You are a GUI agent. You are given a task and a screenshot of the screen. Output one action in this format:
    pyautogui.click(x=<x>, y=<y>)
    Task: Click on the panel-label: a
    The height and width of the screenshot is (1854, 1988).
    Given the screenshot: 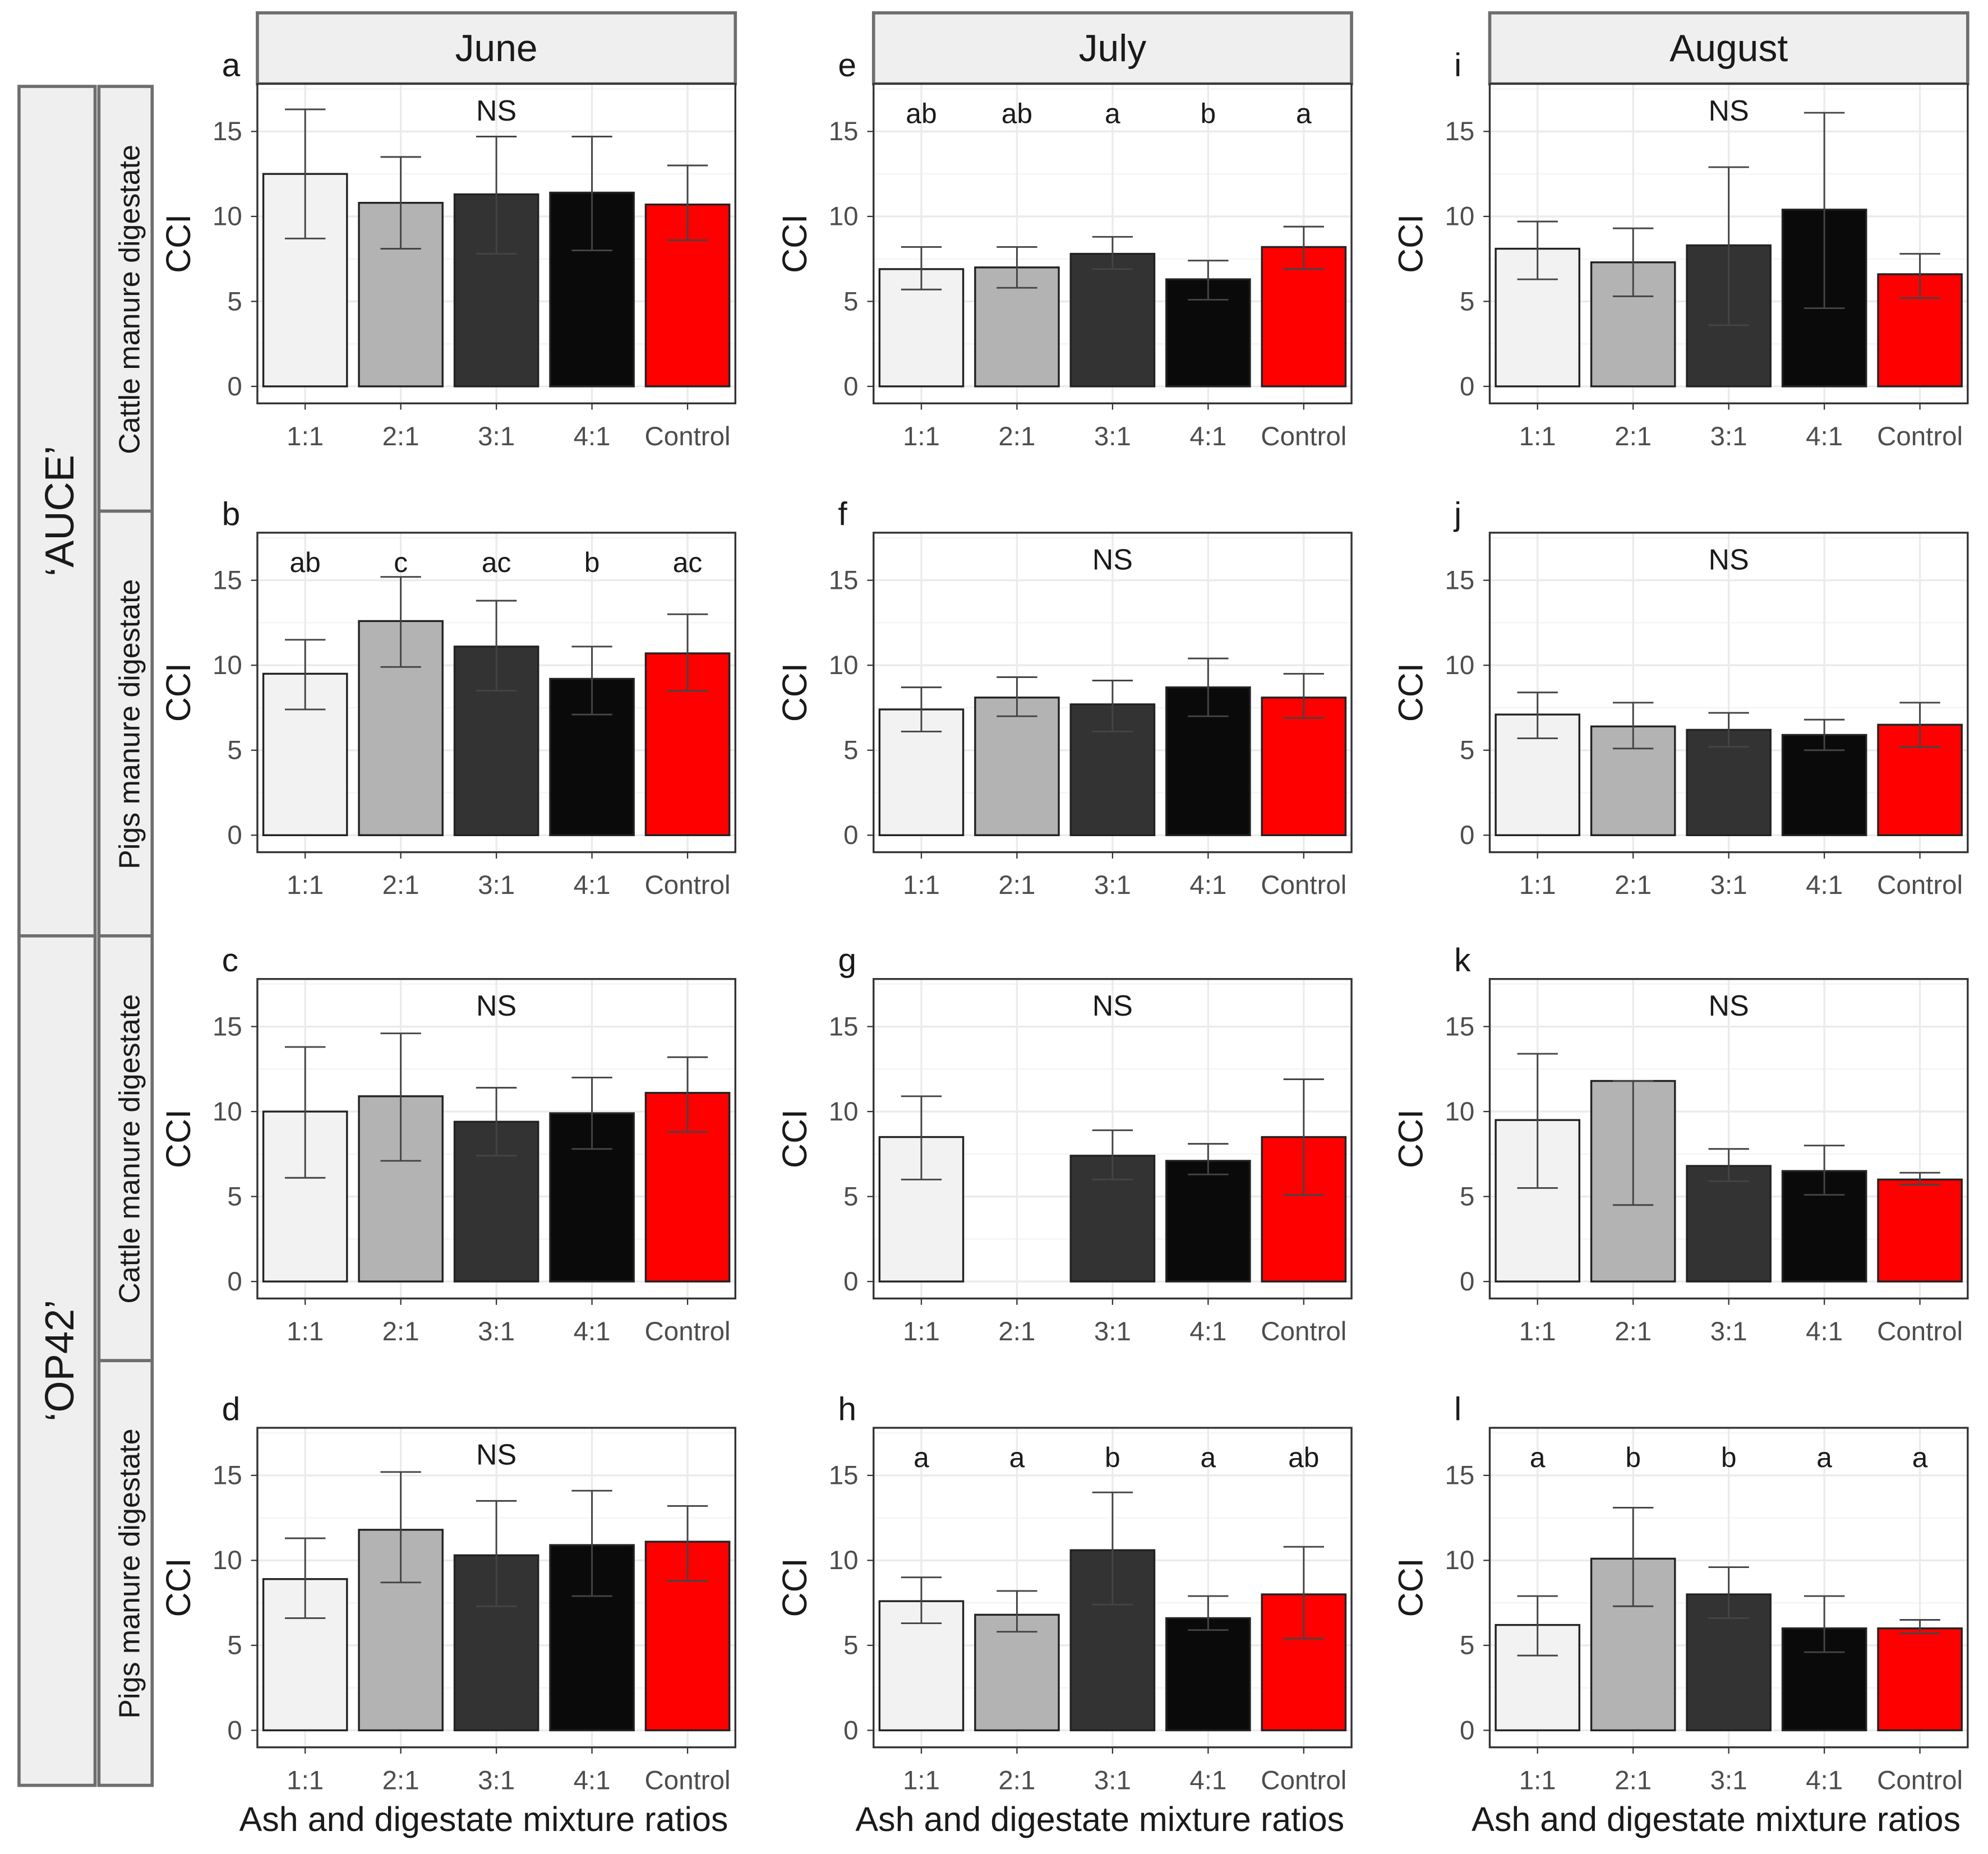 What is the action you would take?
    pyautogui.click(x=232, y=65)
    